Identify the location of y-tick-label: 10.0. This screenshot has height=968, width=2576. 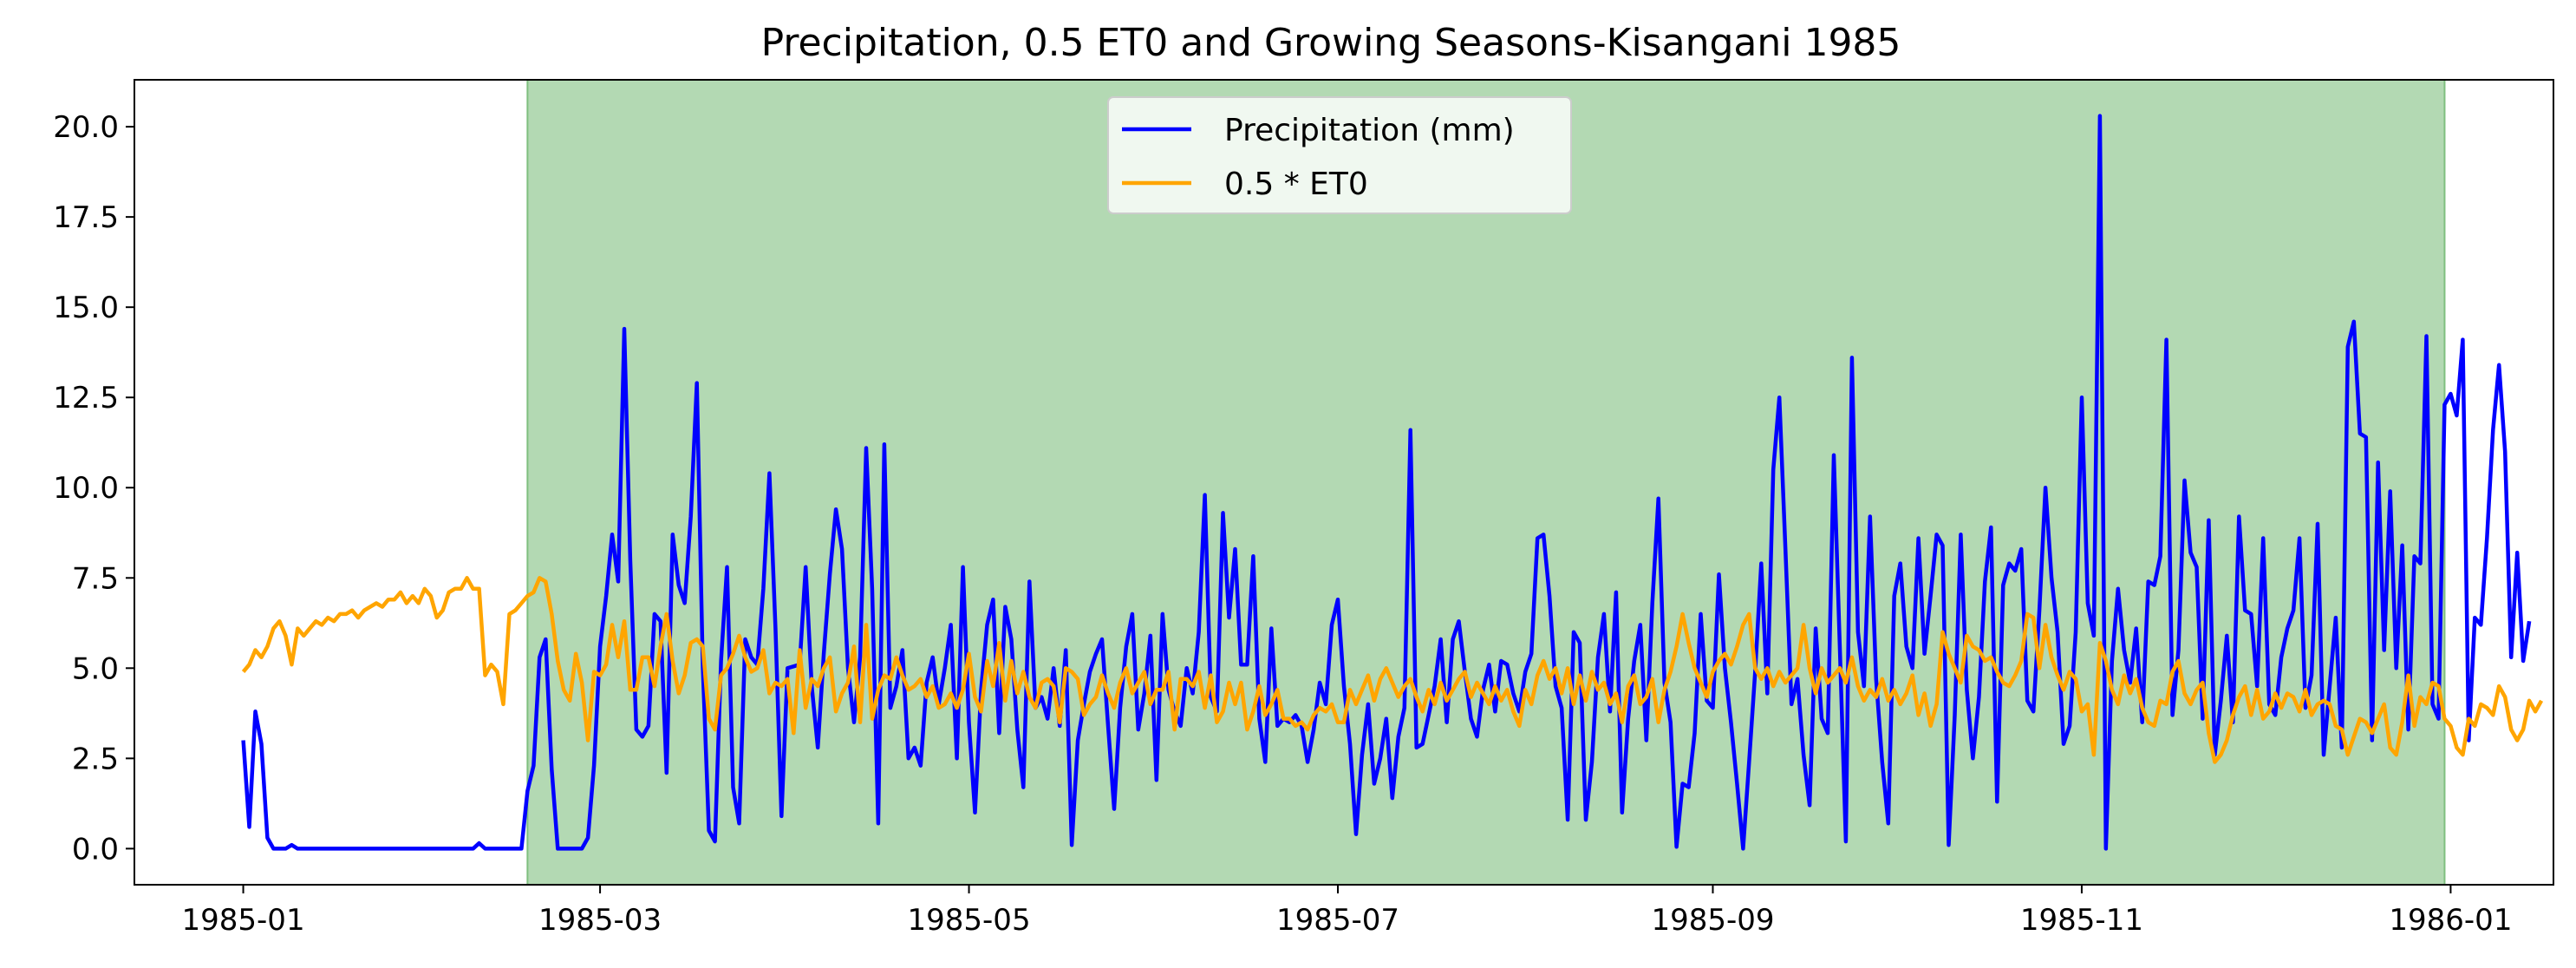
(86, 489).